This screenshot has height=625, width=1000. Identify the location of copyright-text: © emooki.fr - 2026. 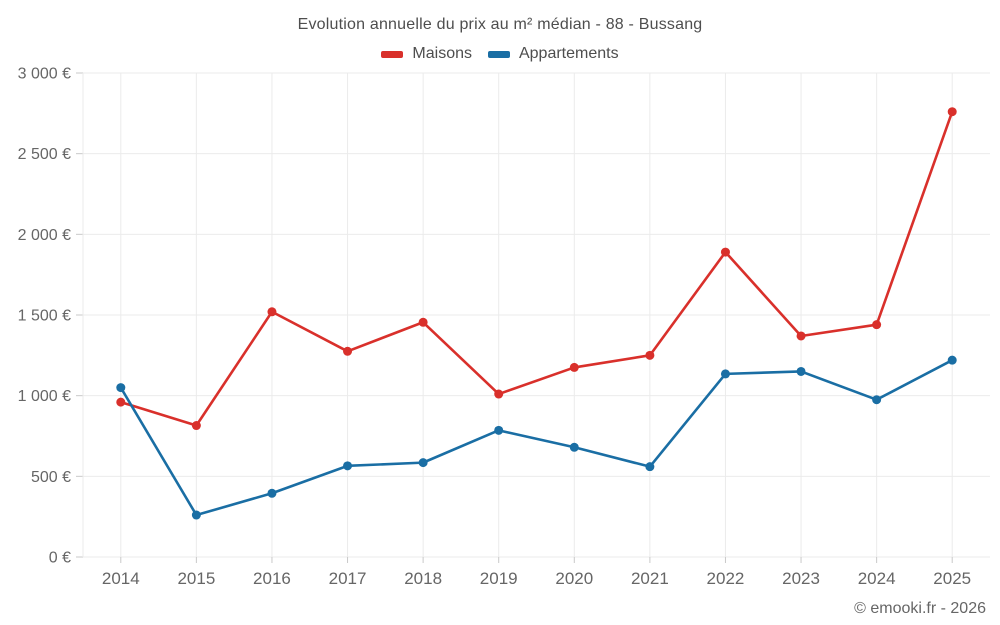
(920, 608).